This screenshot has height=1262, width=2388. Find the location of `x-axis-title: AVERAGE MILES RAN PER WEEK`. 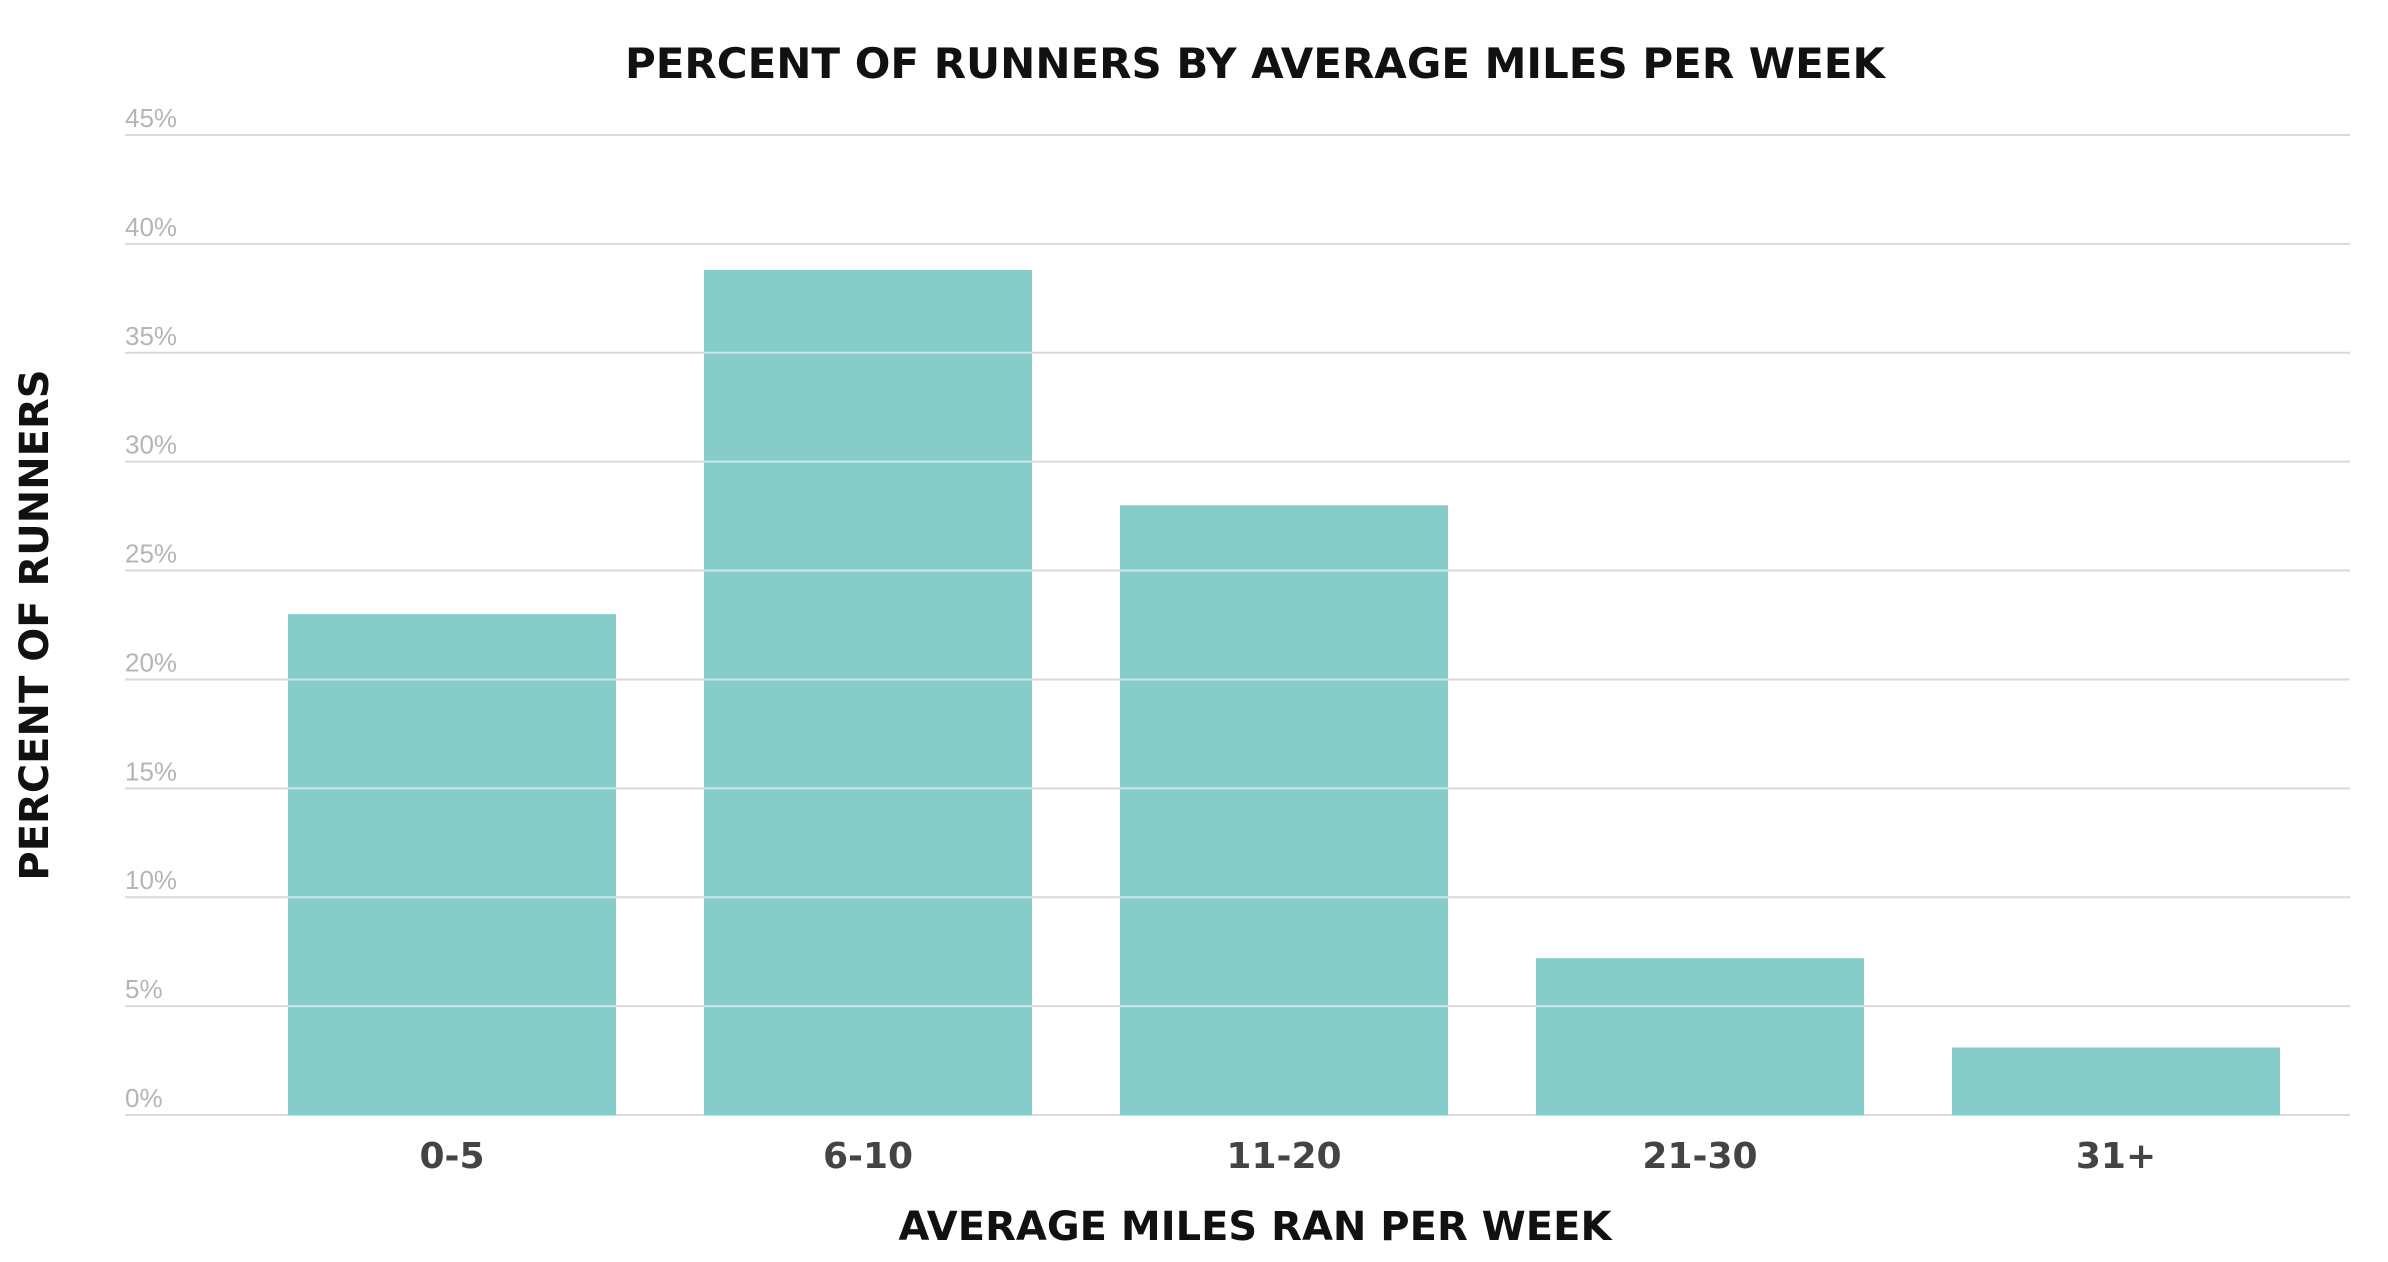

x-axis-title: AVERAGE MILES RAN PER WEEK is located at coordinates (1256, 1227).